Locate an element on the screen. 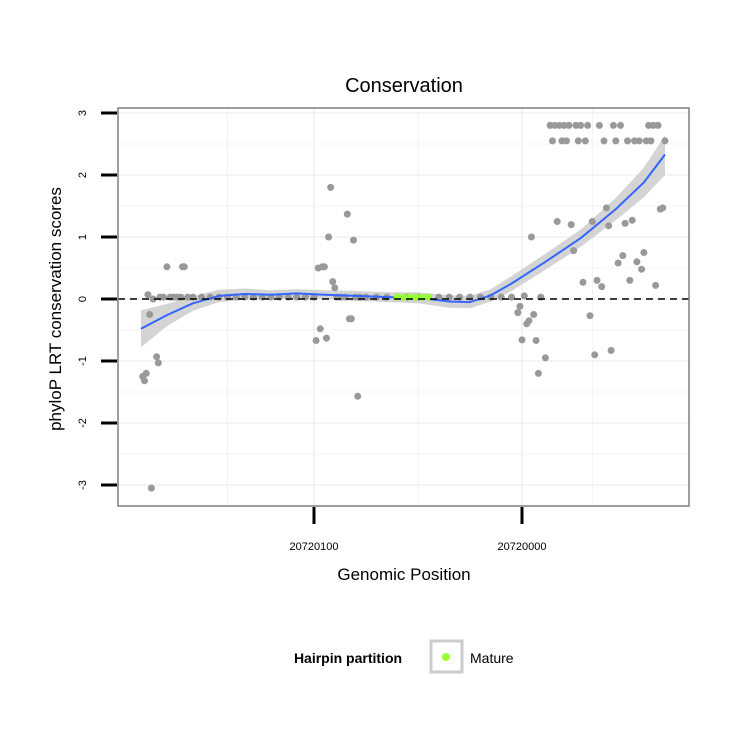 Image resolution: width=750 pixels, height=750 pixels. y-tick-label: 3 is located at coordinates (83, 113).